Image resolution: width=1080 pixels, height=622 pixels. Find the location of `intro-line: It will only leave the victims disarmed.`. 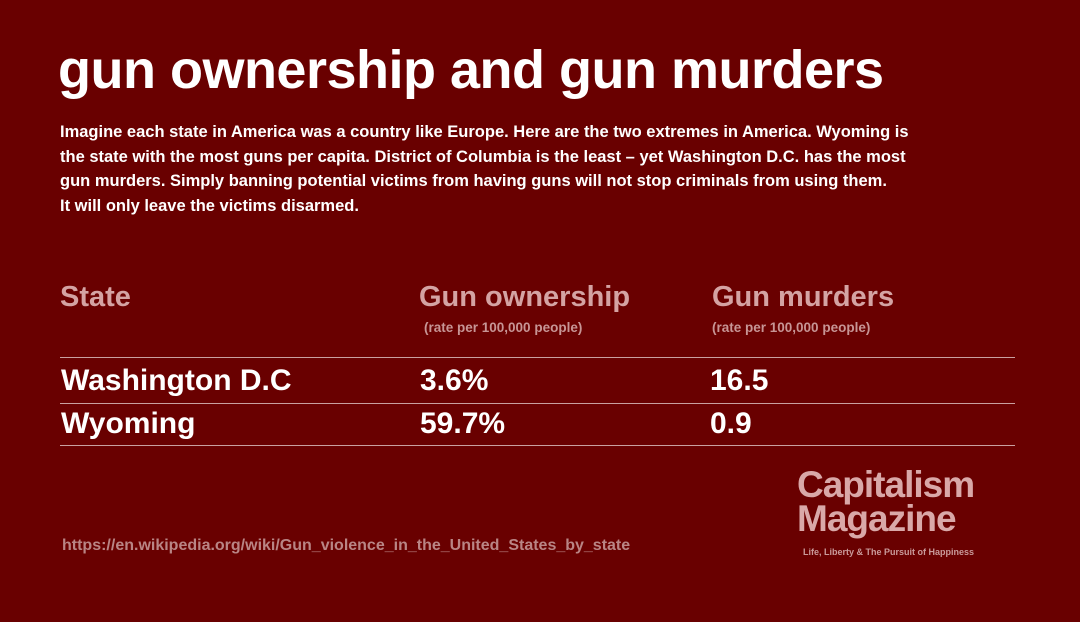

intro-line: It will only leave the victims disarmed. is located at coordinates (209, 205).